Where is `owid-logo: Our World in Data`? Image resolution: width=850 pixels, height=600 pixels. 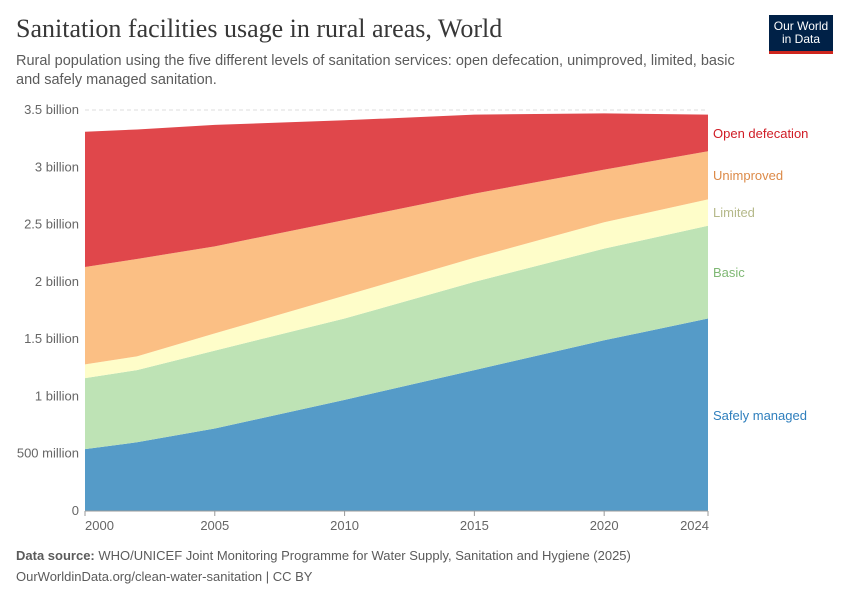
owid-logo: Our World in Data is located at coordinates (801, 34).